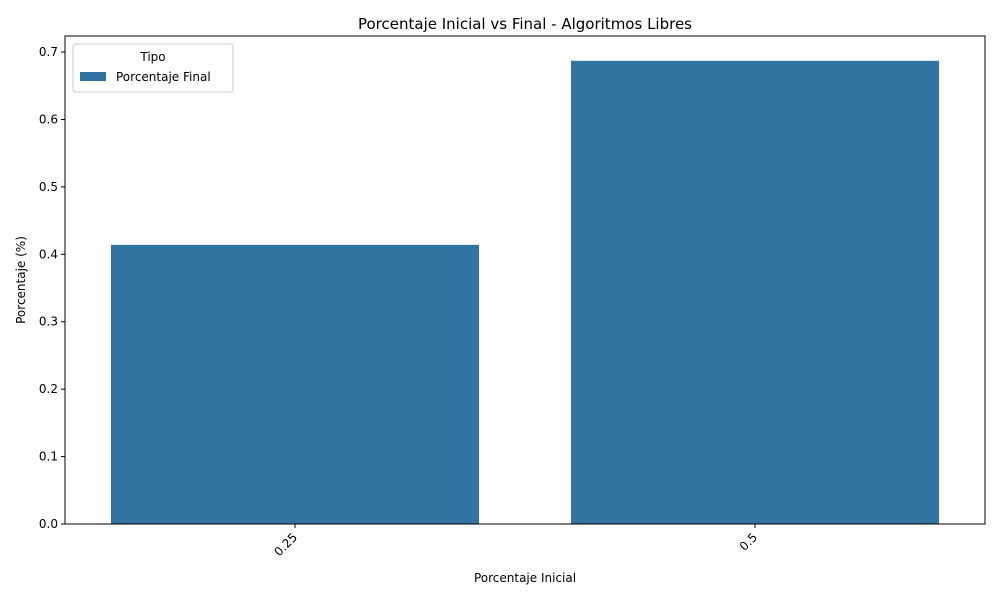 This screenshot has width=1000, height=600. What do you see at coordinates (525, 578) in the screenshot?
I see `x-axis-label: Porcentaje Inicial` at bounding box center [525, 578].